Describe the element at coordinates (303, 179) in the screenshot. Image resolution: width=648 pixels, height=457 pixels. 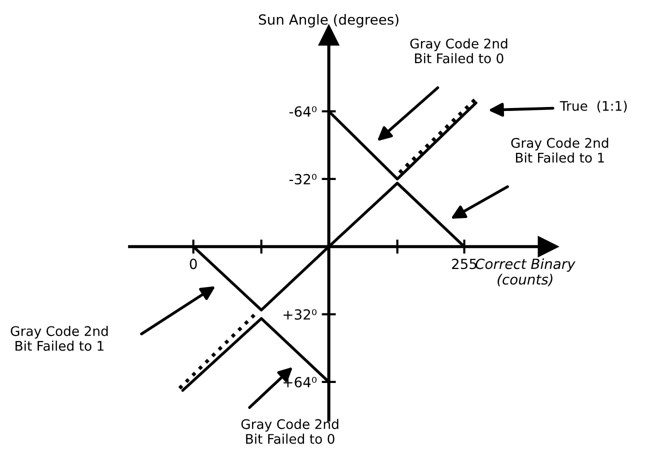
I see `y-tick-label: -32⁰` at that location.